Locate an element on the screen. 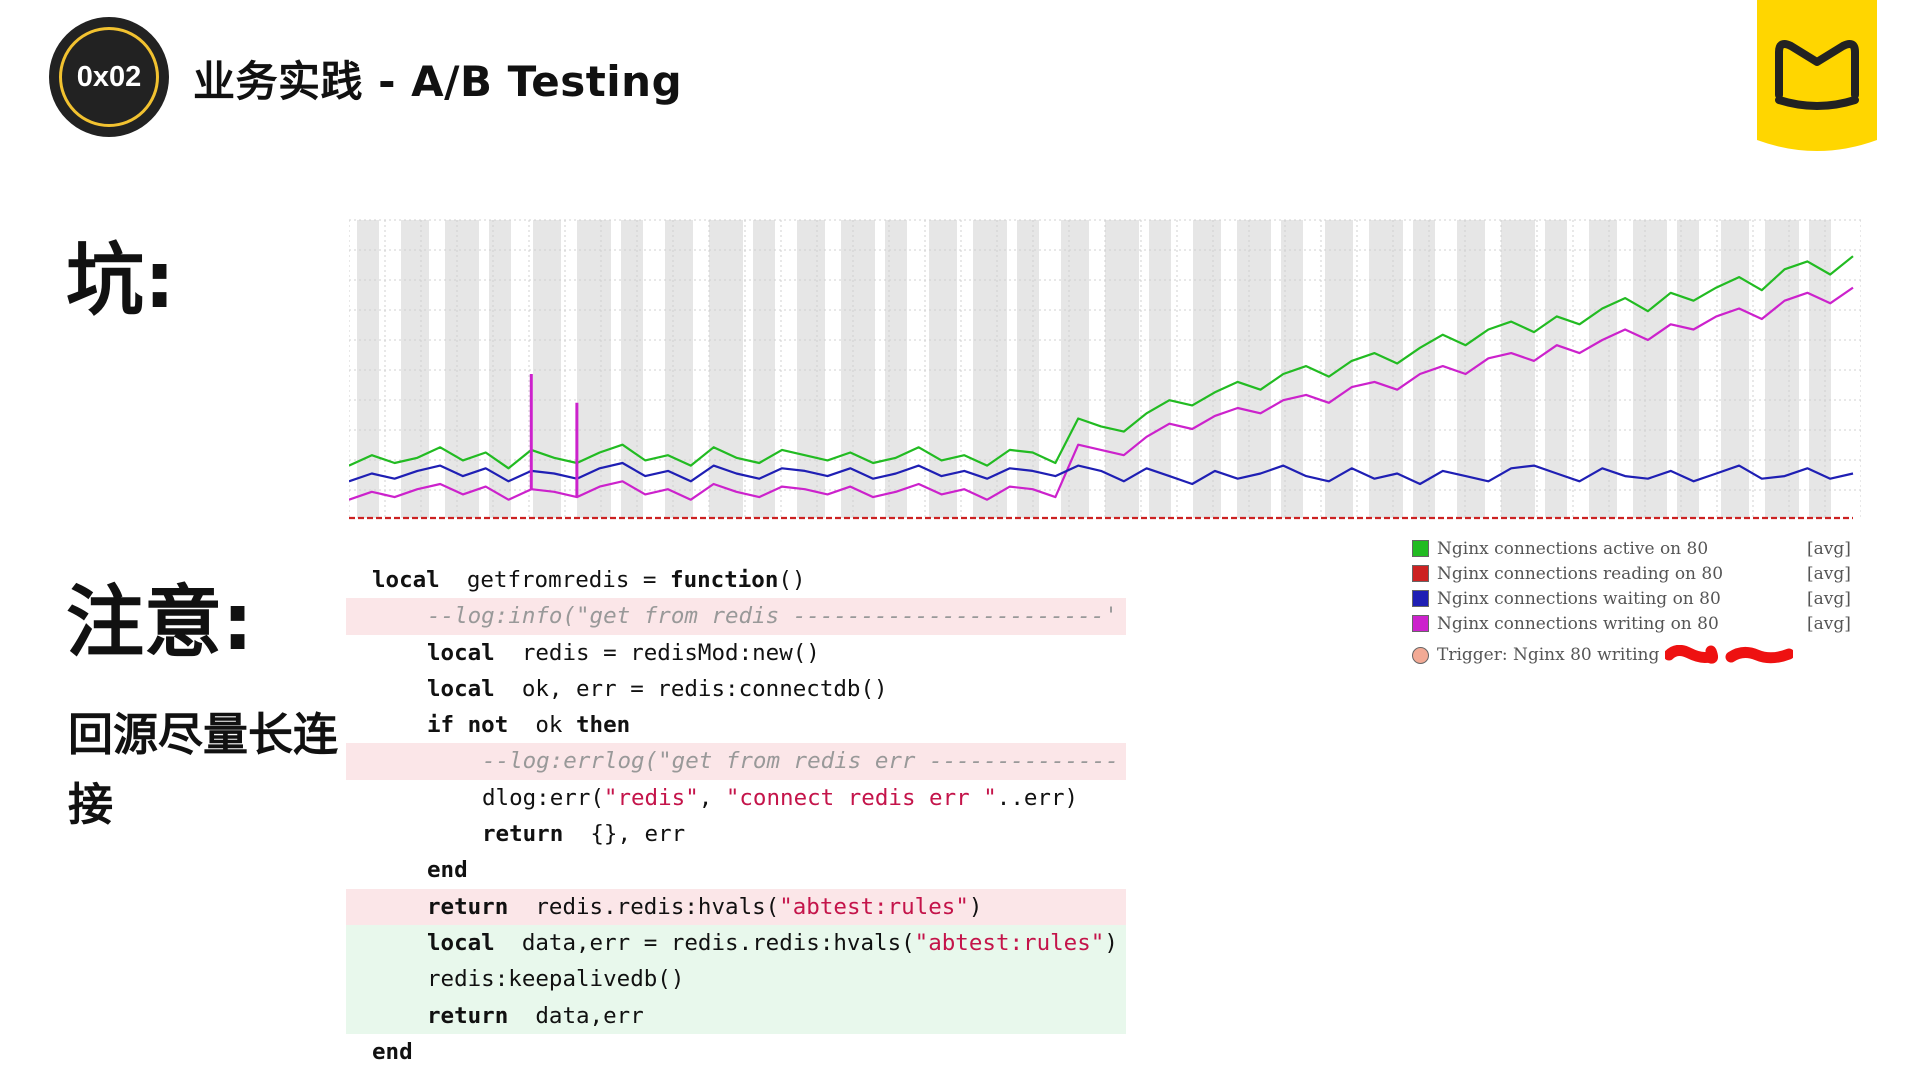 The width and height of the screenshot is (1920, 1080). section-badge: 0x02 is located at coordinates (109, 77).